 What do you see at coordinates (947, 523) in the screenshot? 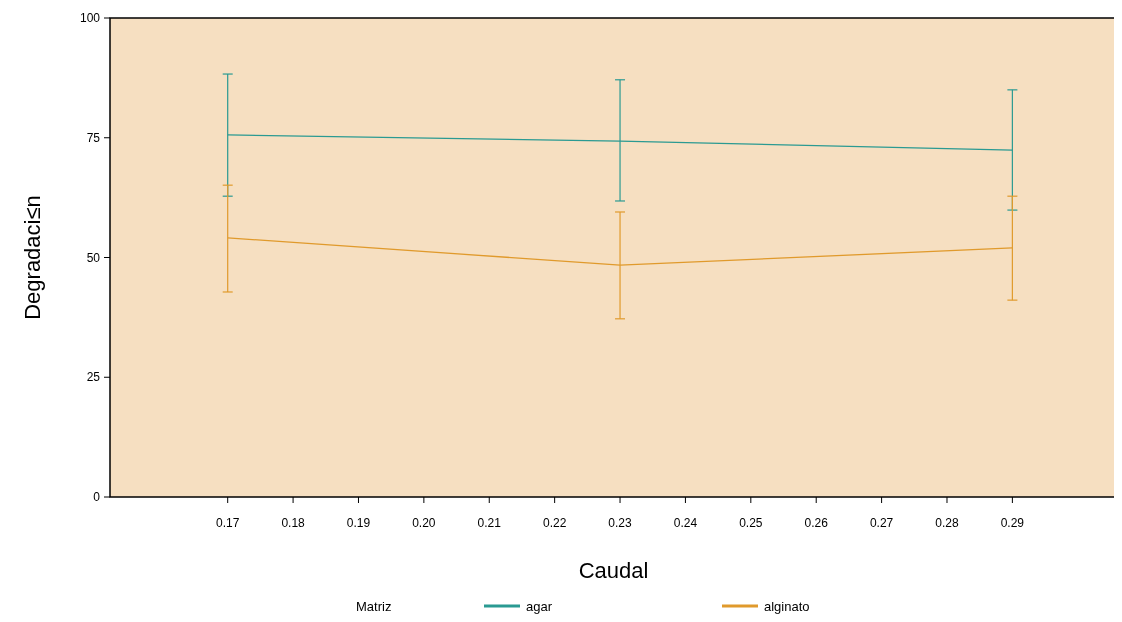
I see `x-tick-label: 0.28` at bounding box center [947, 523].